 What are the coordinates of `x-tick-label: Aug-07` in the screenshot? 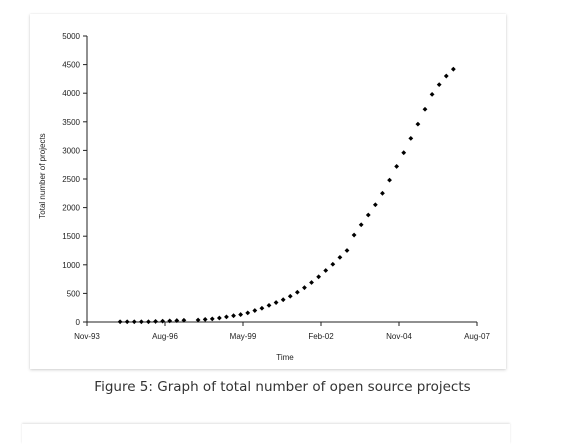 It's located at (477, 336).